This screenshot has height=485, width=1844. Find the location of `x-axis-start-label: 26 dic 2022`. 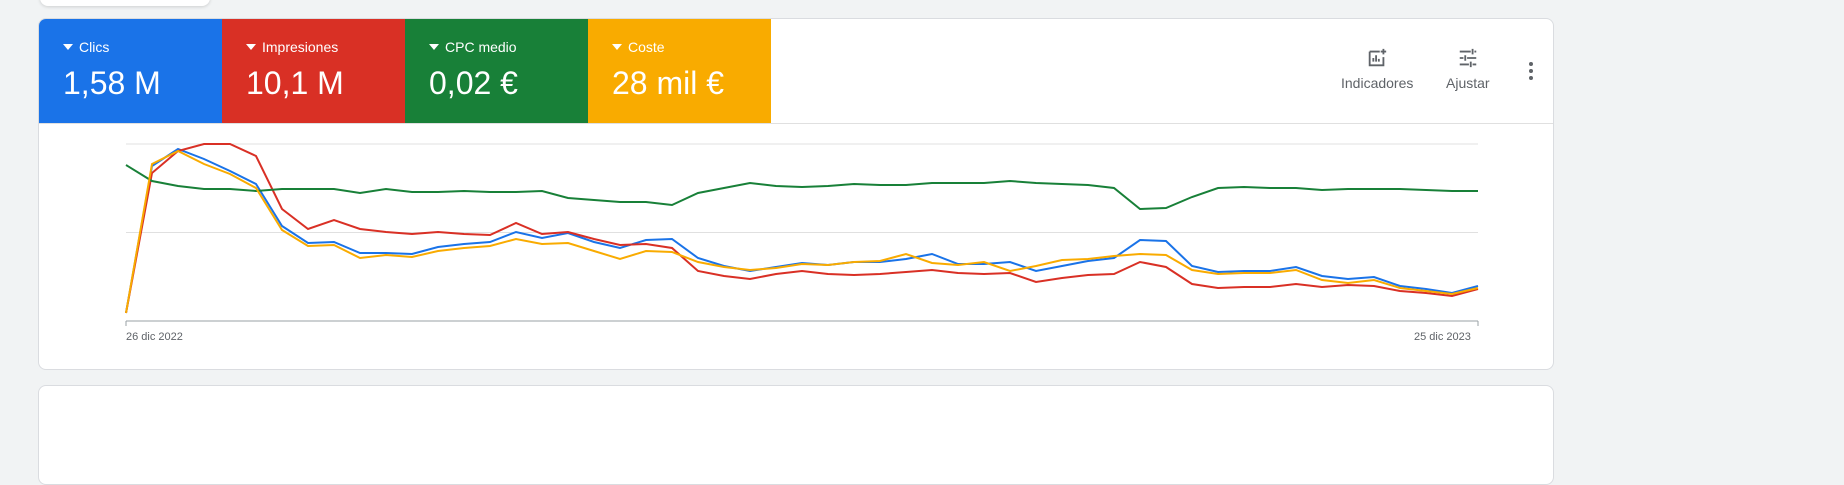

x-axis-start-label: 26 dic 2022 is located at coordinates (154, 337).